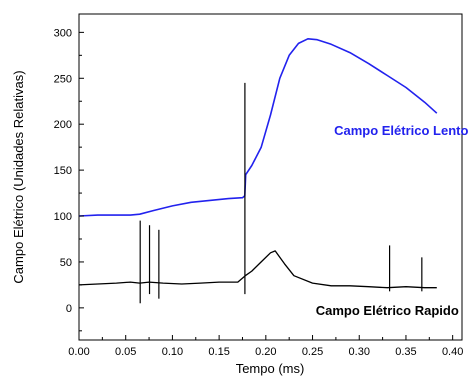 The height and width of the screenshot is (381, 470). What do you see at coordinates (265, 352) in the screenshot?
I see `x-tick-label: 0.20` at bounding box center [265, 352].